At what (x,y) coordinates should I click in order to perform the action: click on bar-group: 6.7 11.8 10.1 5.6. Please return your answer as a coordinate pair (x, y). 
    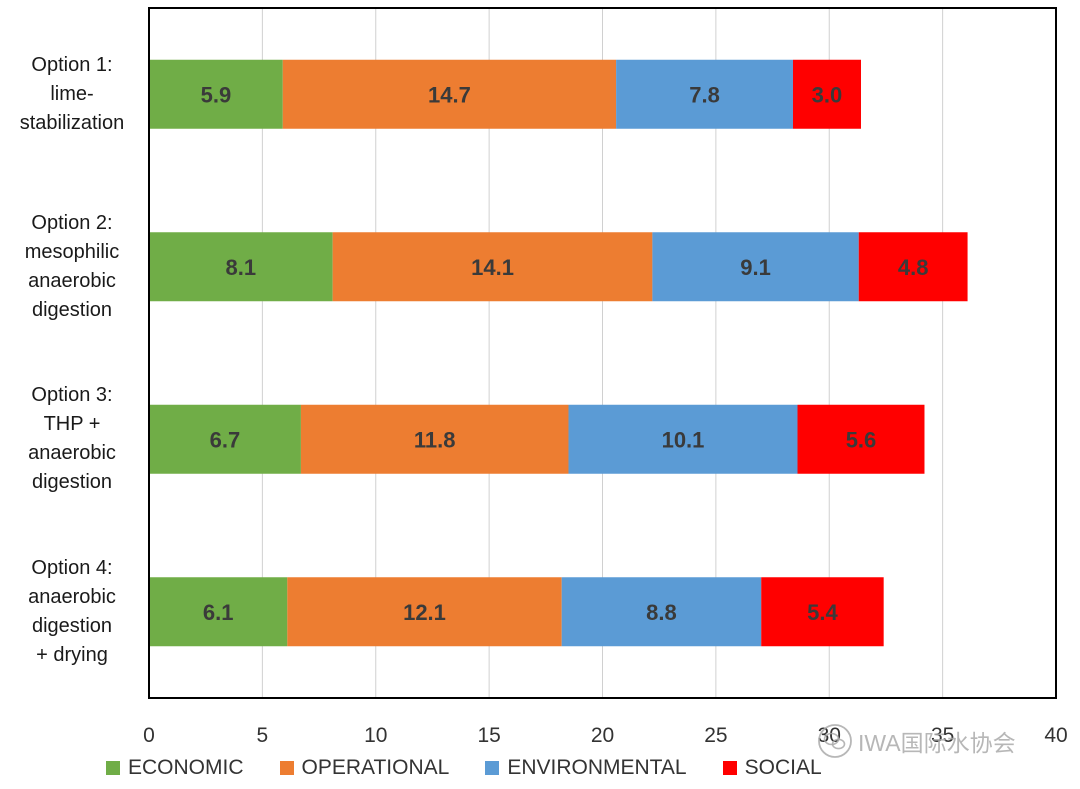
    Looking at the image, I should click on (537, 439).